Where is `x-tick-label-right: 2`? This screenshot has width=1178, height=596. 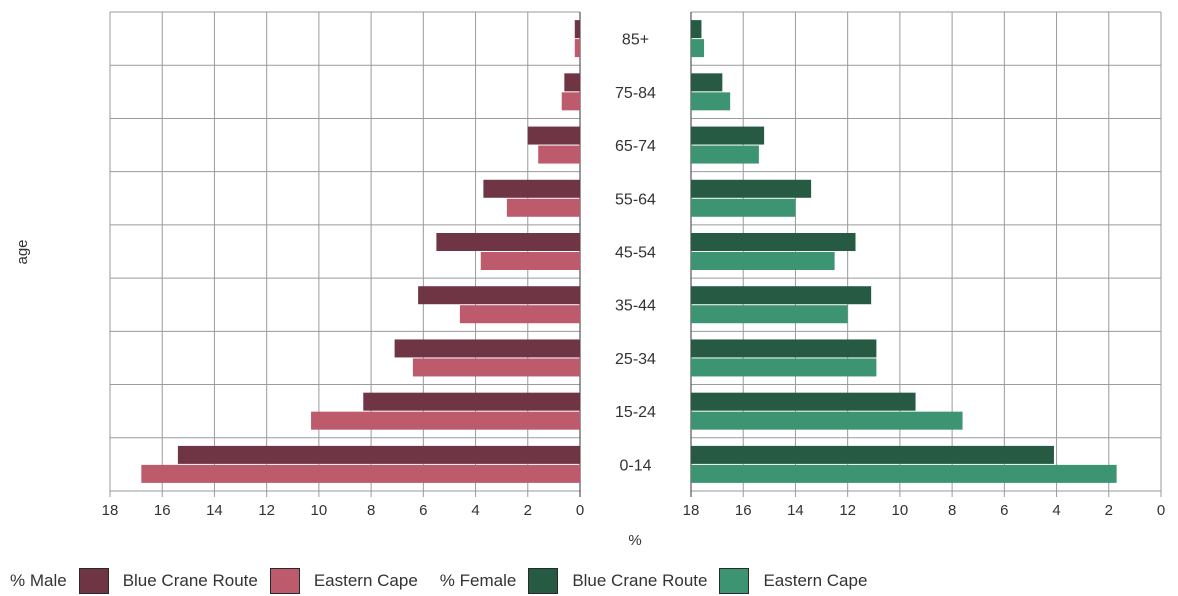 x-tick-label-right: 2 is located at coordinates (1109, 510).